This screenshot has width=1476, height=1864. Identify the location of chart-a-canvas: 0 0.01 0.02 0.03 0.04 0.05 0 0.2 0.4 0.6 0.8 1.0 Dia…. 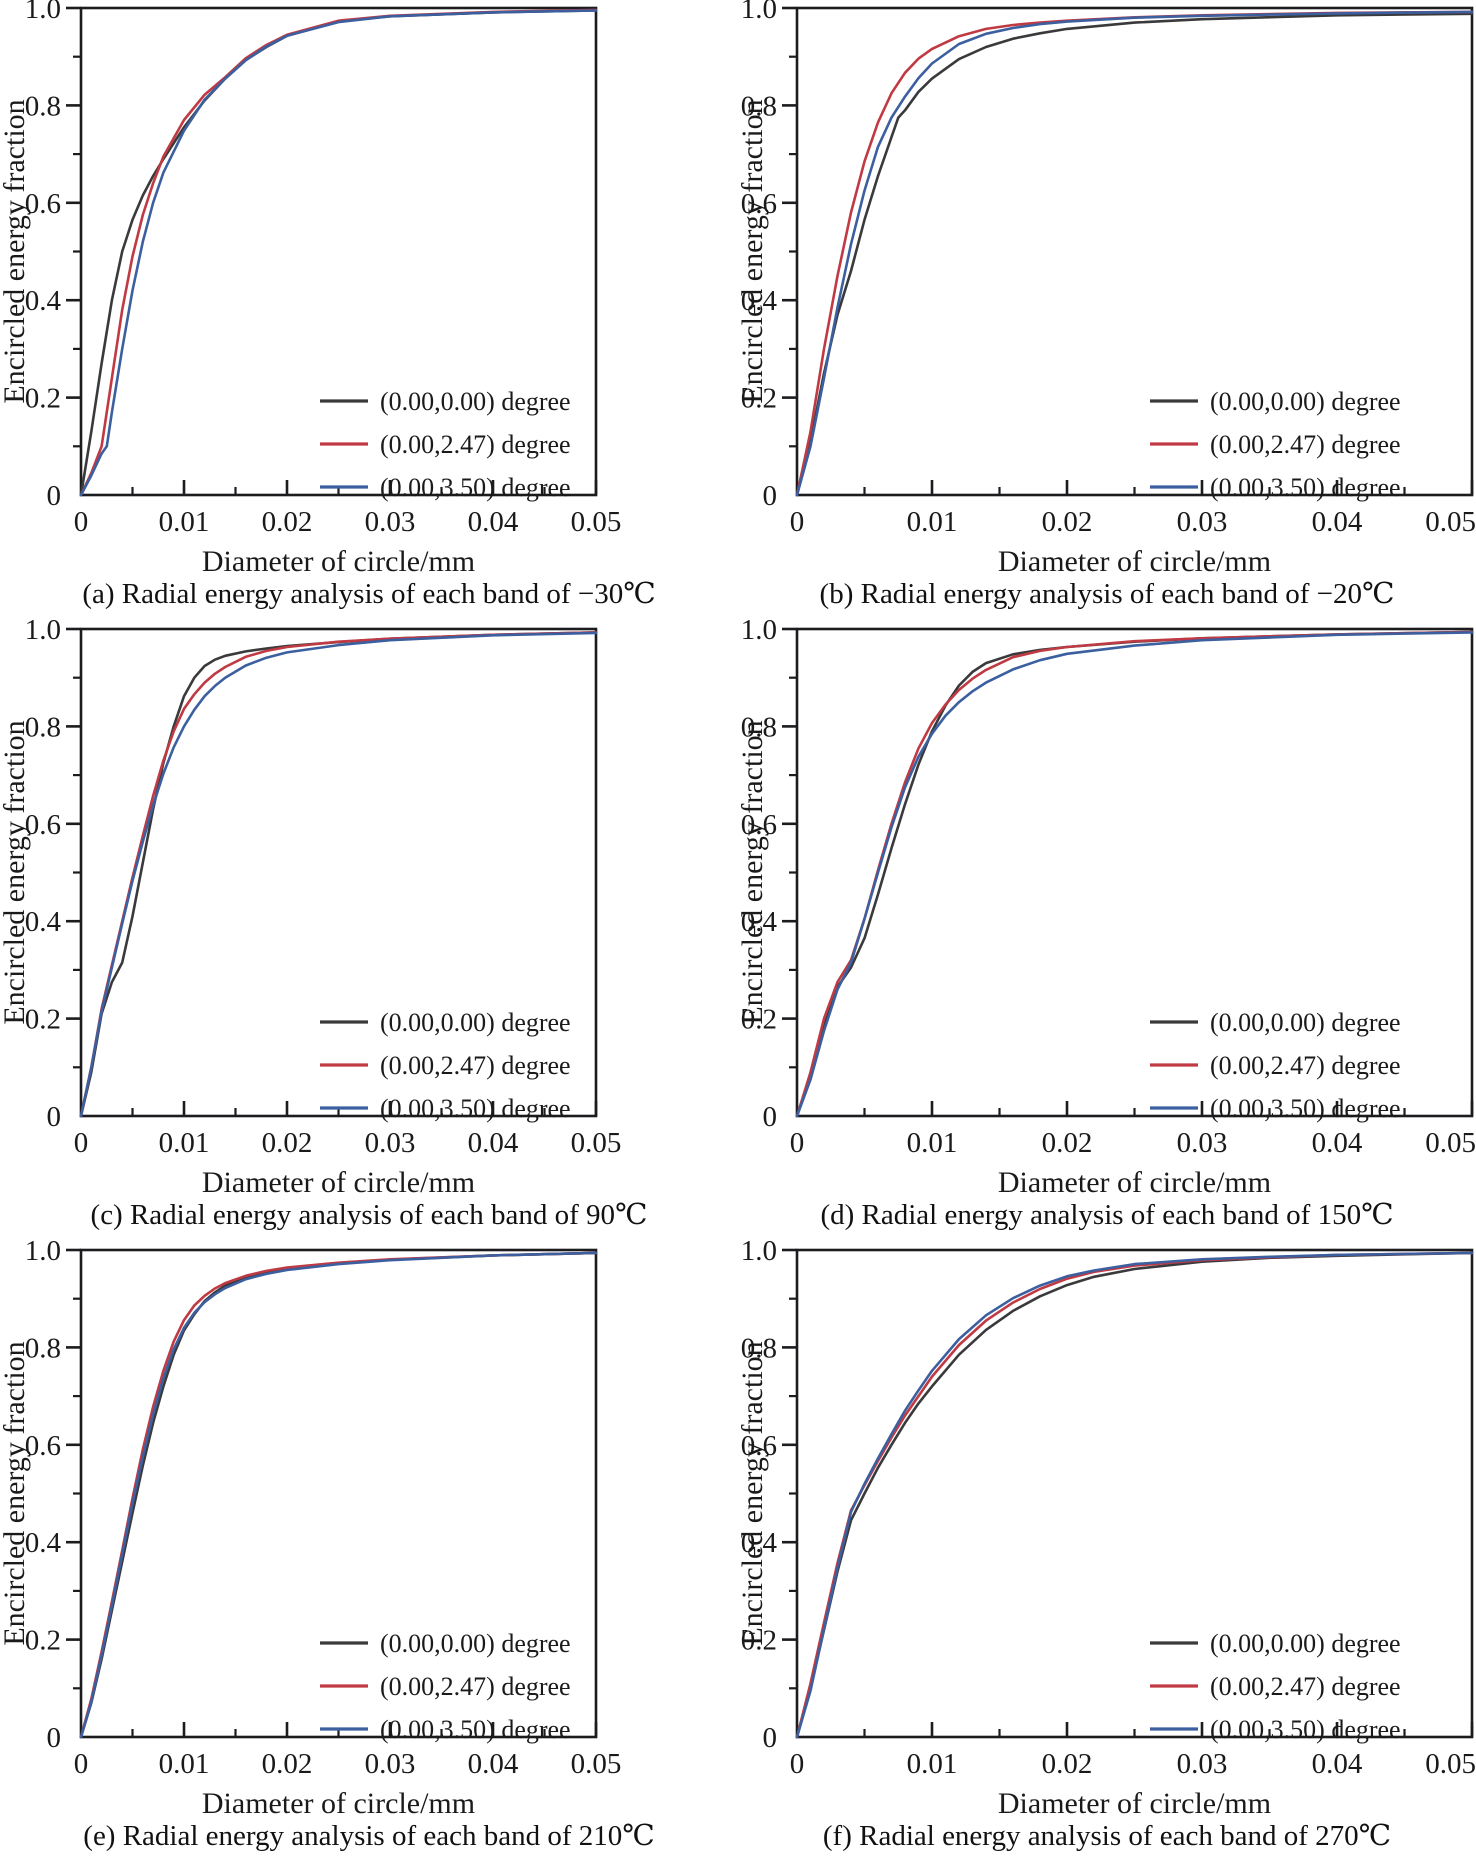
(310, 289).